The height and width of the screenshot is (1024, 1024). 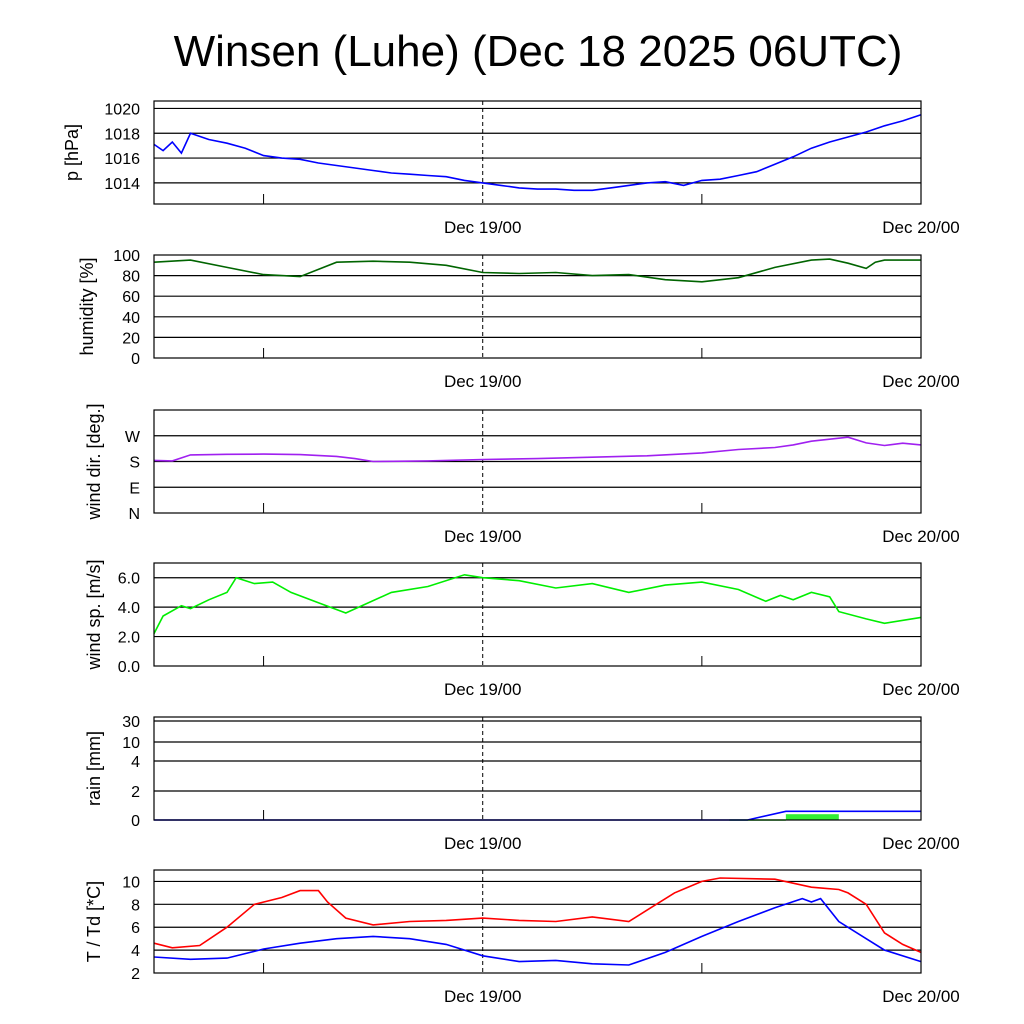 What do you see at coordinates (537, 931) in the screenshot?
I see `series-td` at bounding box center [537, 931].